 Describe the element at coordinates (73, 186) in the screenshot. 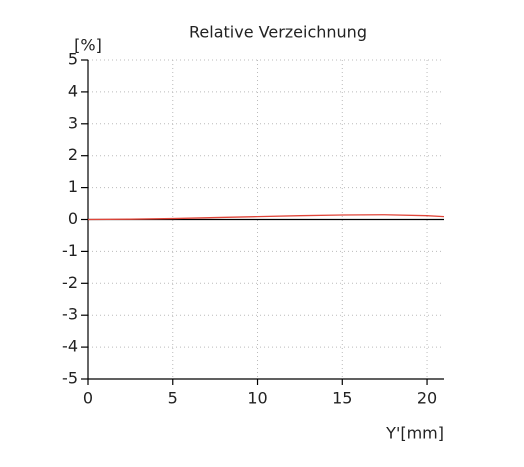

I see `y-tick-label: 1` at that location.